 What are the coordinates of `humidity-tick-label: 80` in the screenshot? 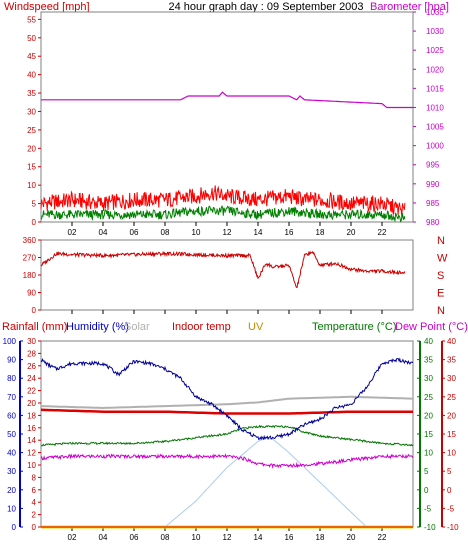 It's located at (11, 378).